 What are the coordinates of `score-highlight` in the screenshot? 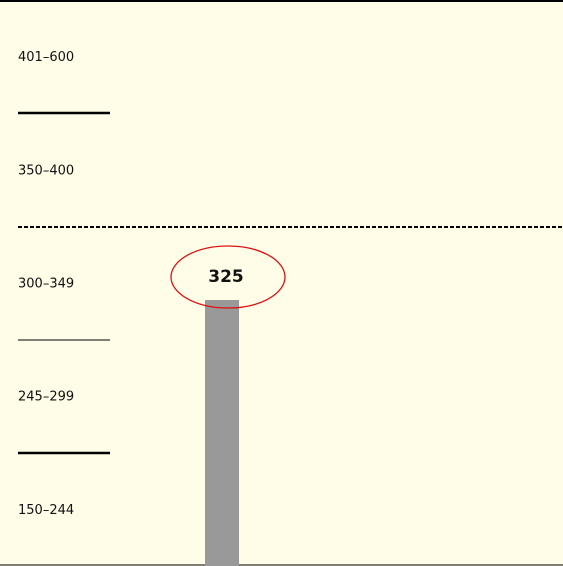 It's located at (228, 277).